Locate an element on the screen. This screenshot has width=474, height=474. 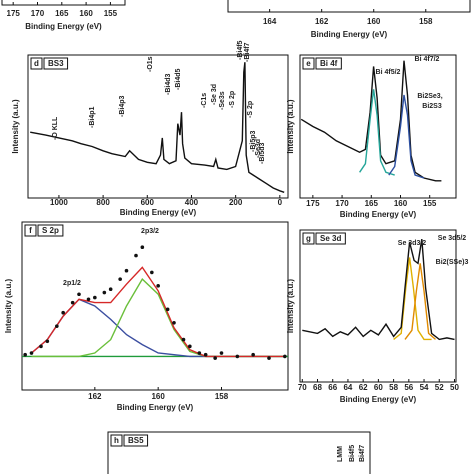
peak-annotation: LMM is located at coordinates (340, 454).